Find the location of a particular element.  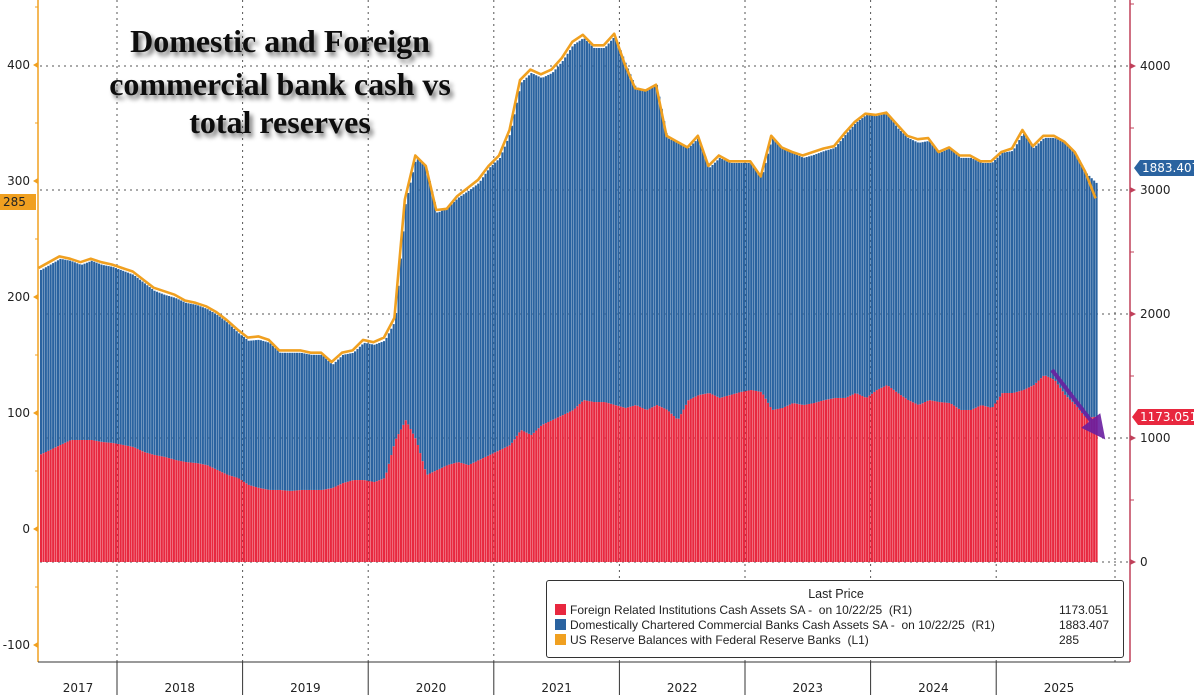

left-axis-tick is located at coordinates (35, 413).